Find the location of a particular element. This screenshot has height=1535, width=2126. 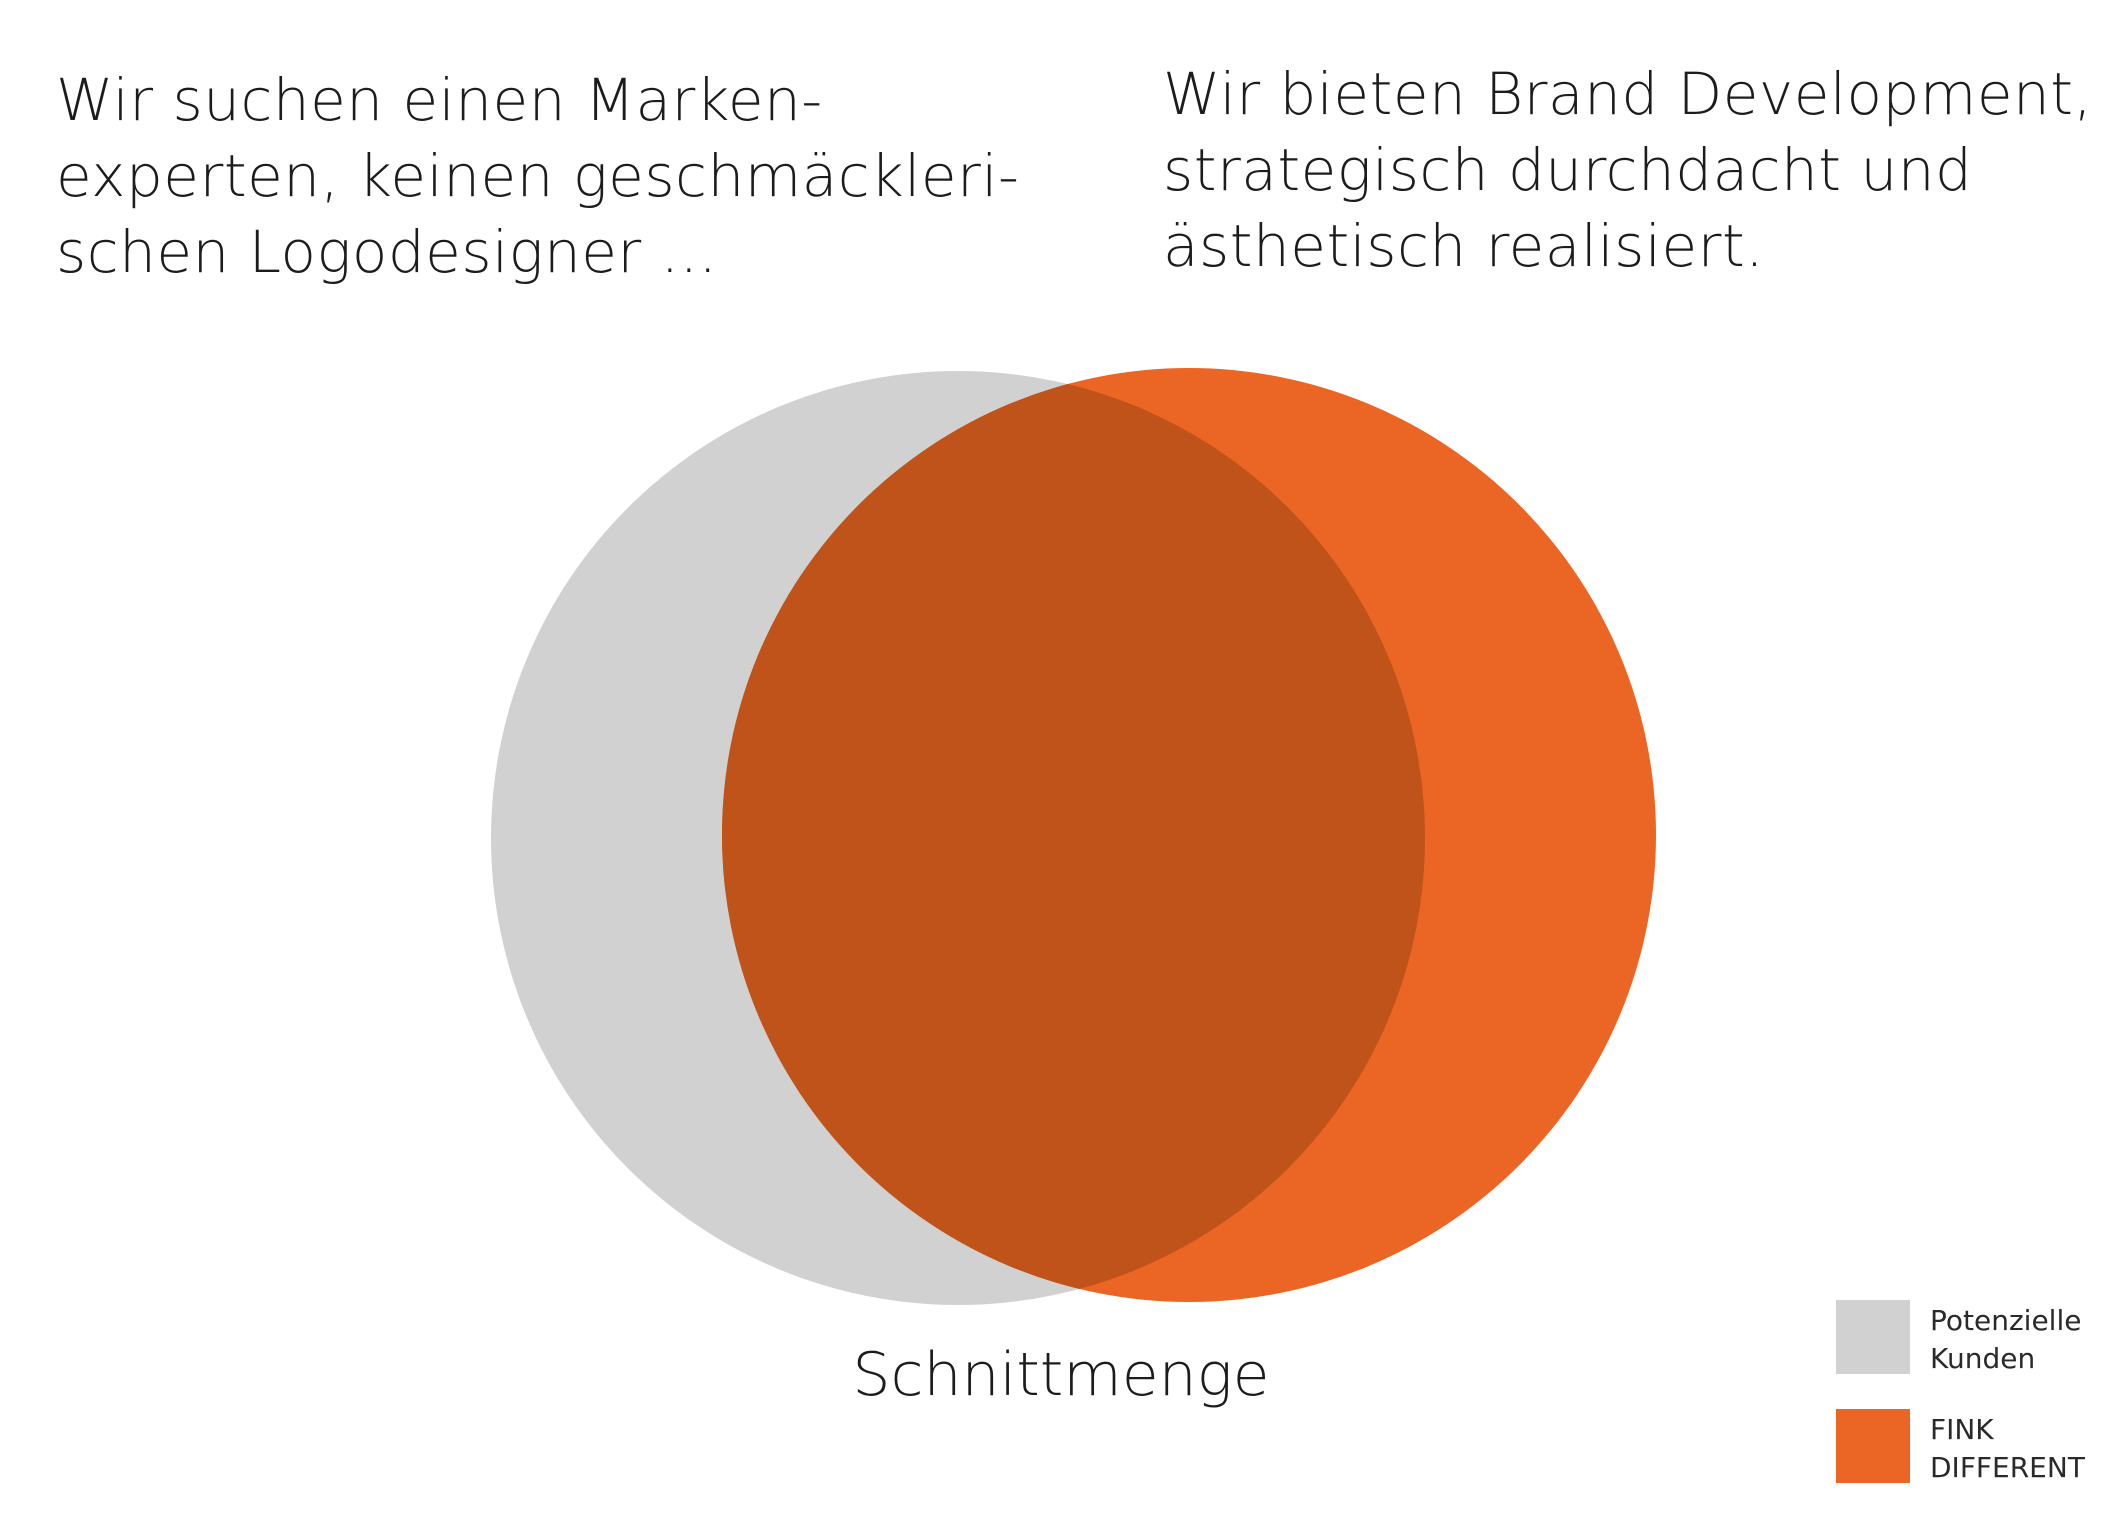

legend-label: FINK DIFFERENT is located at coordinates (2007, 1449).